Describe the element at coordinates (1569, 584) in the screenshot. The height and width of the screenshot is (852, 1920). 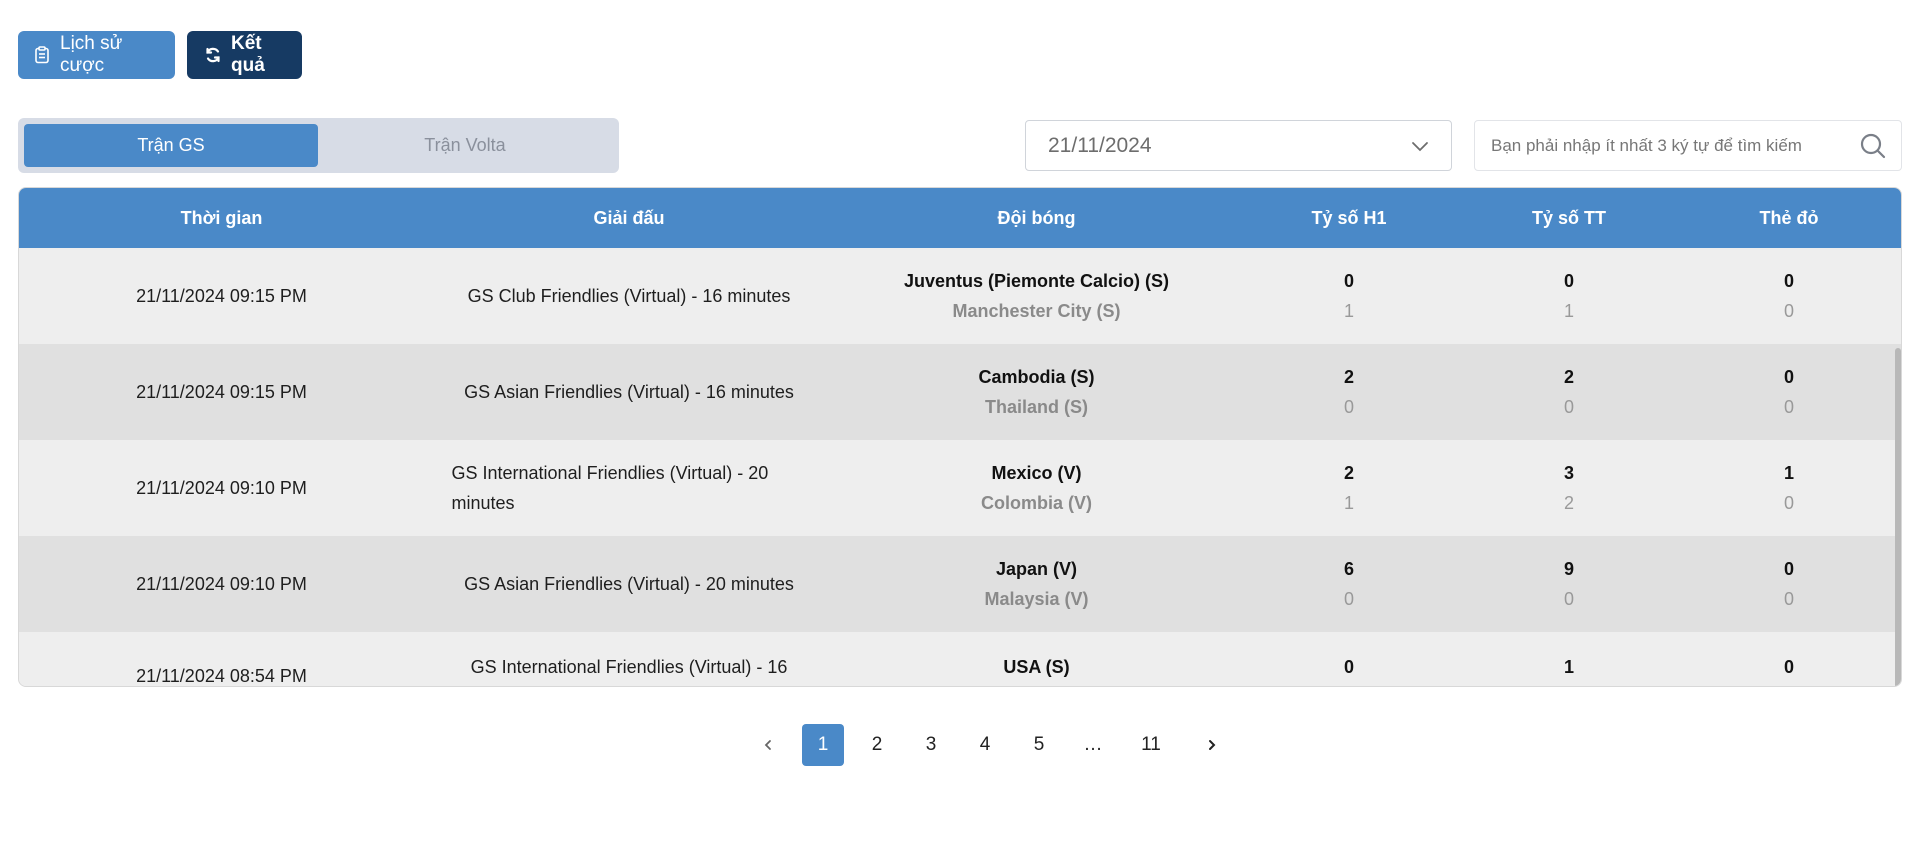
I see `ft-score: 9 0` at that location.